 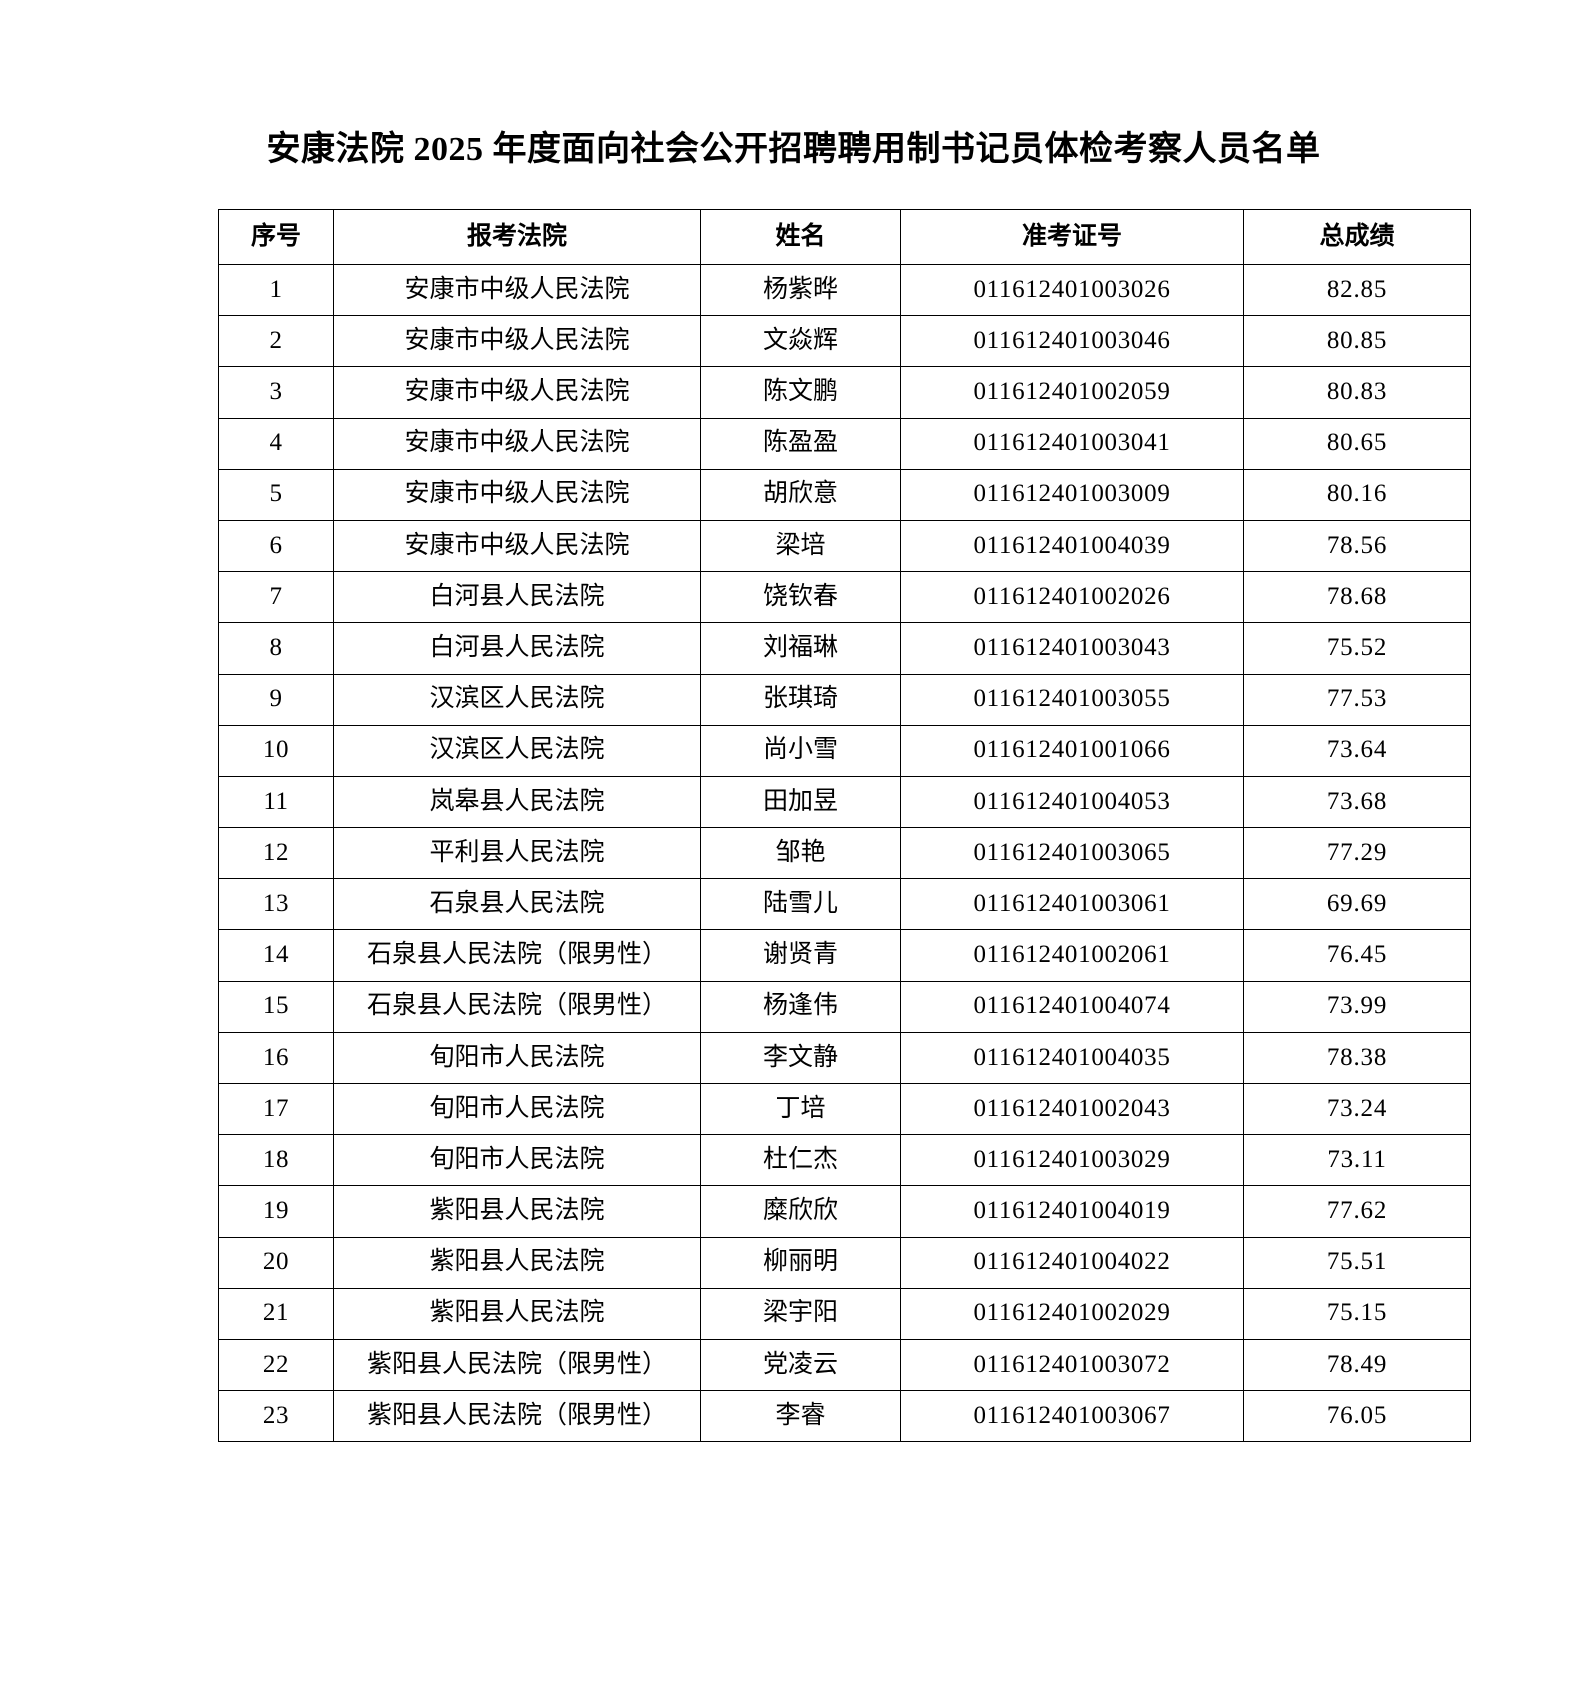 I want to click on cell-ticket: 011612401004035, so click(x=1072, y=1058).